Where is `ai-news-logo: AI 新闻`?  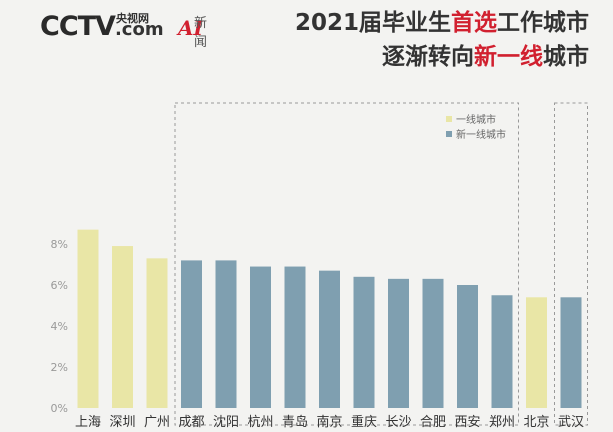
ai-news-logo: AI 新闻 is located at coordinates (197, 31).